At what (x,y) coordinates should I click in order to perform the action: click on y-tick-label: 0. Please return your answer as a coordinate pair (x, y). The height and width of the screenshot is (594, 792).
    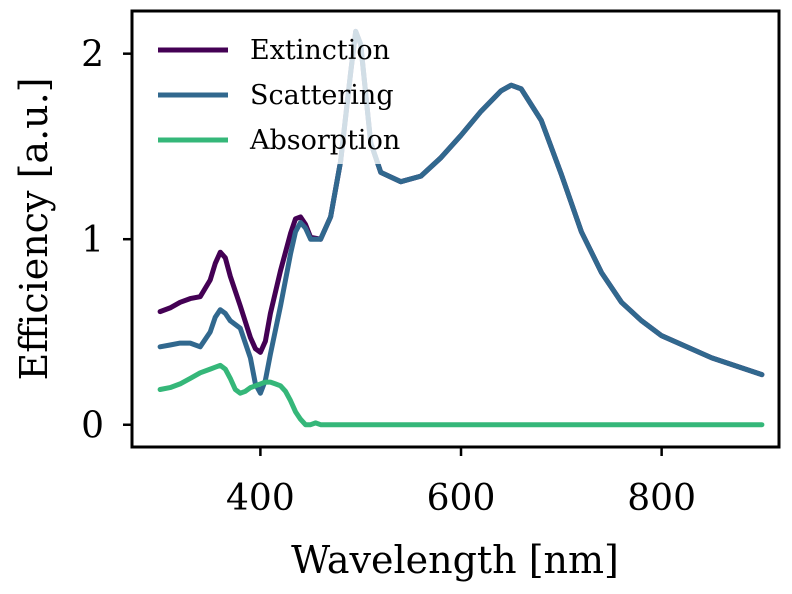
    Looking at the image, I should click on (92, 426).